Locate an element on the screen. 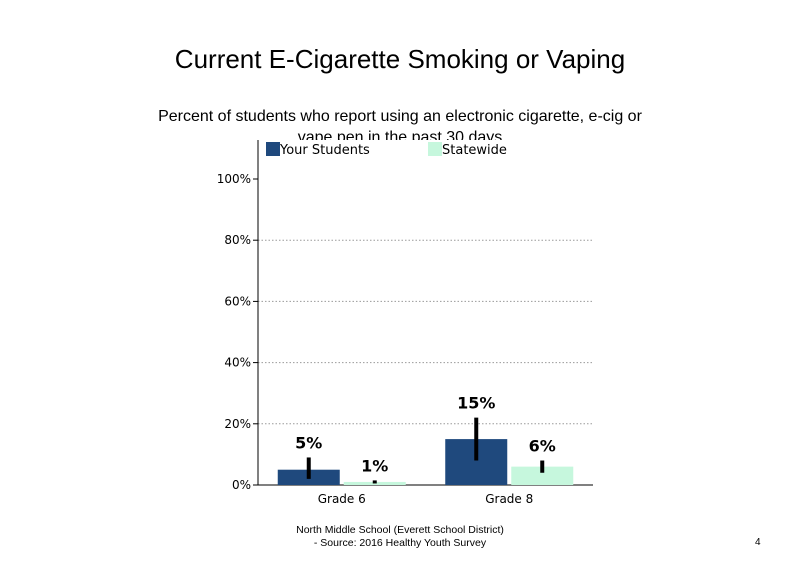 This screenshot has width=800, height=568. y-tick-label: 60% is located at coordinates (237, 301).